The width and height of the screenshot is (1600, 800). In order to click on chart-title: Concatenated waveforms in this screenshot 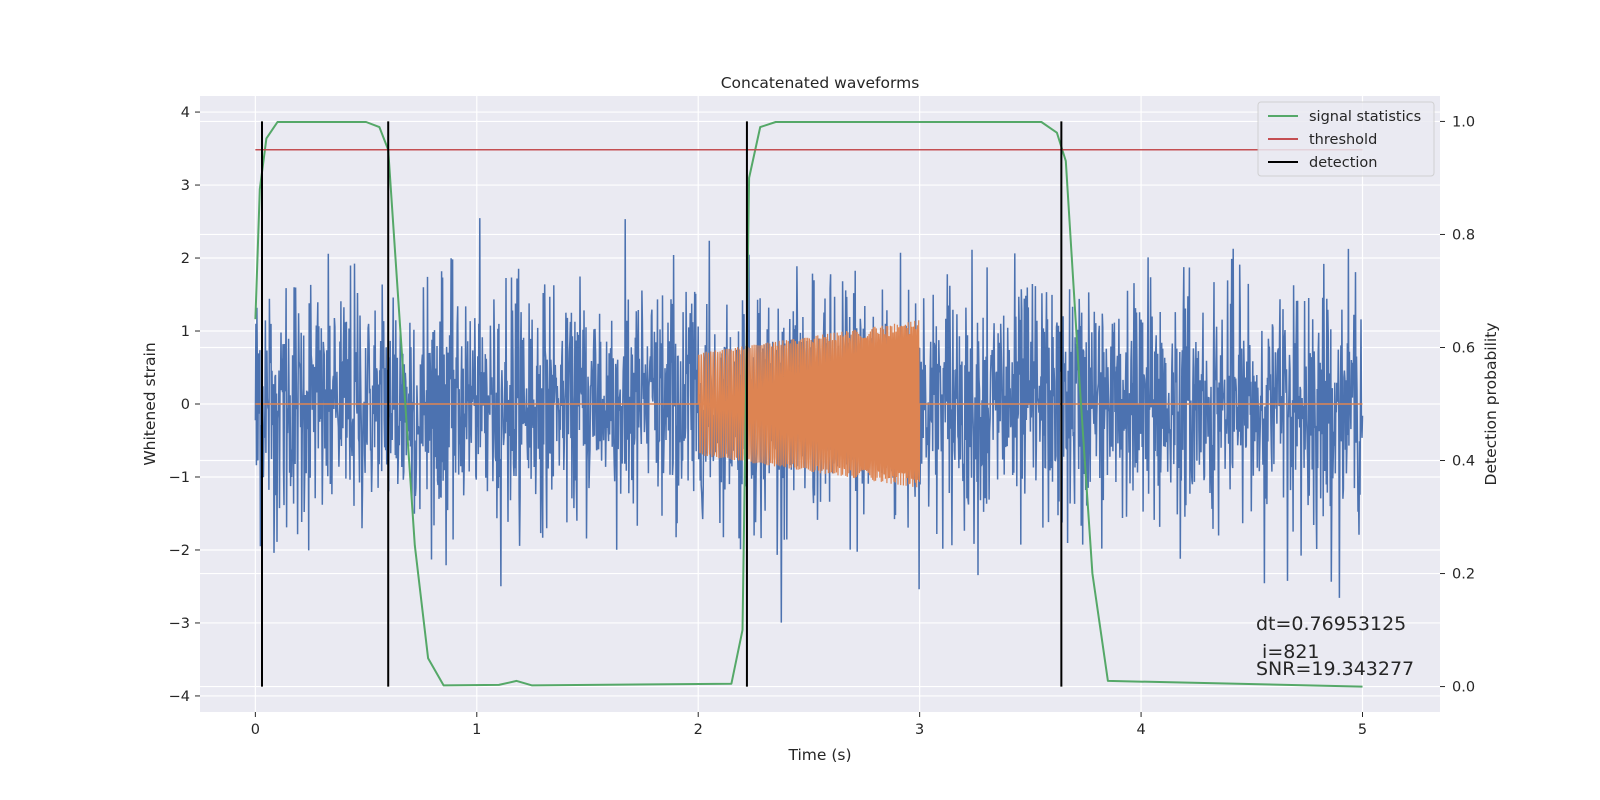, I will do `click(820, 83)`.